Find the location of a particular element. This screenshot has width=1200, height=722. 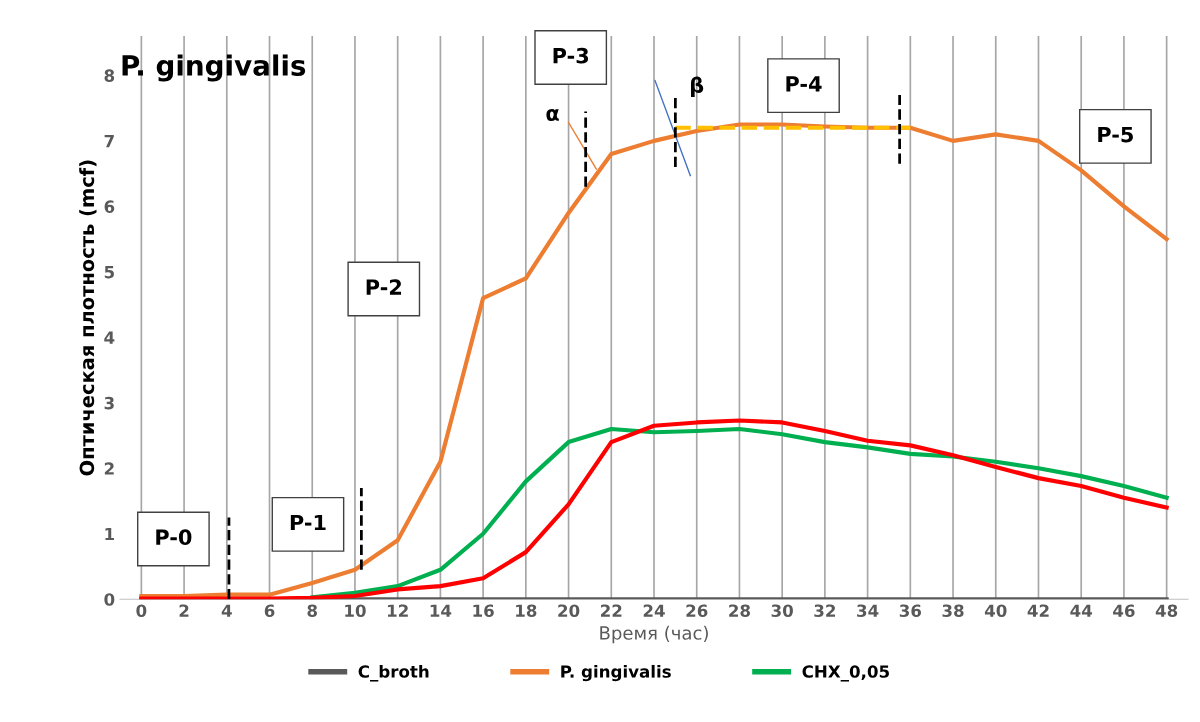

annotation: P-2 is located at coordinates (384, 287).